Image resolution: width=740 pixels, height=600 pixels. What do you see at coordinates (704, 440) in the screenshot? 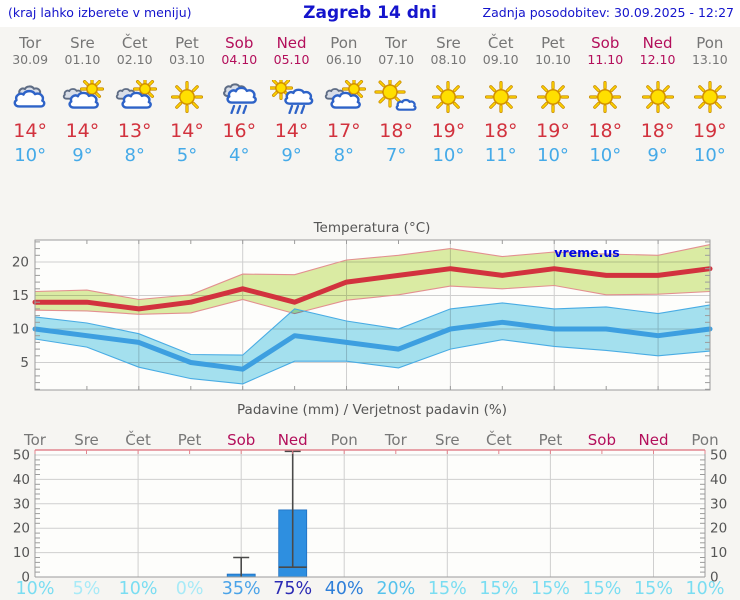
I see `precip-day-label: Pon` at bounding box center [704, 440].